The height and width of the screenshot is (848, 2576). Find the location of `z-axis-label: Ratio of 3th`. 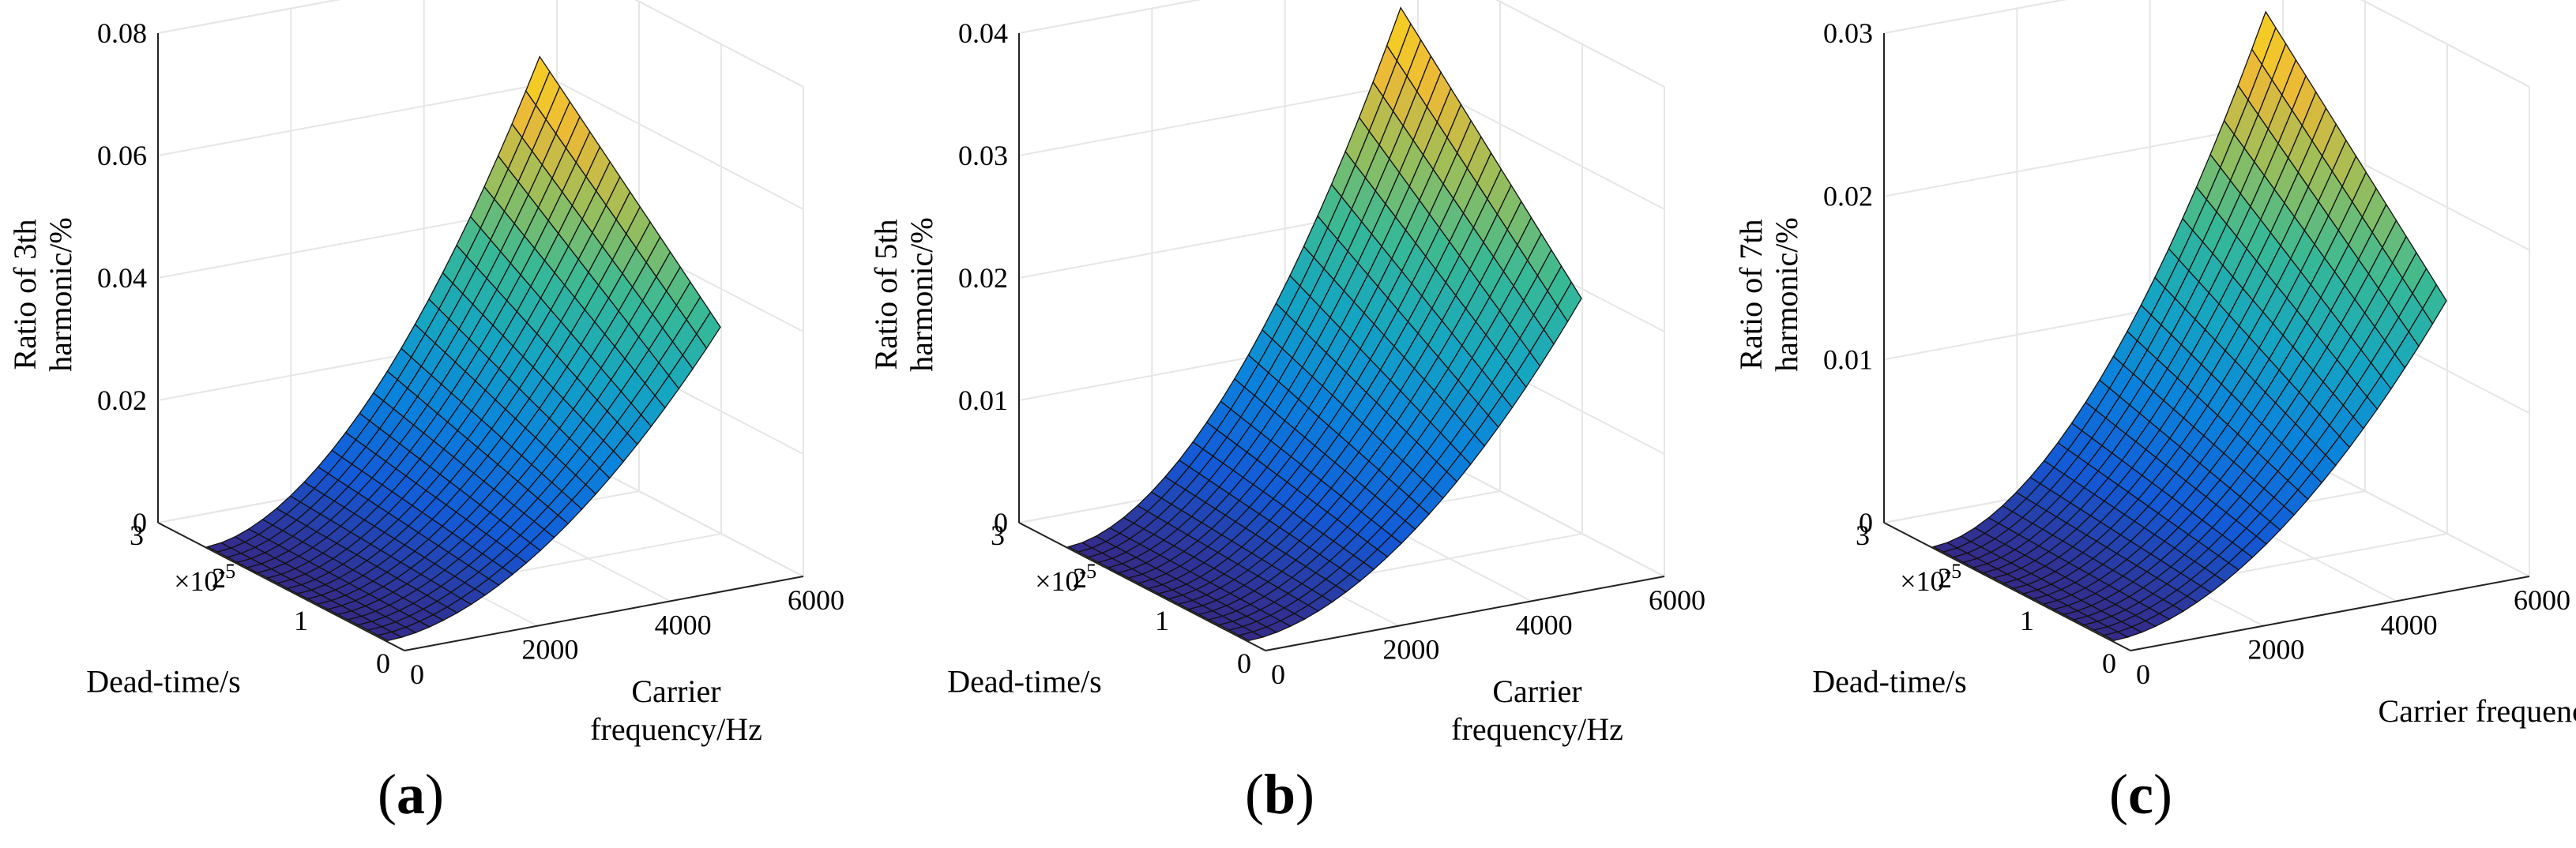

z-axis-label: Ratio of 3th is located at coordinates (25, 295).